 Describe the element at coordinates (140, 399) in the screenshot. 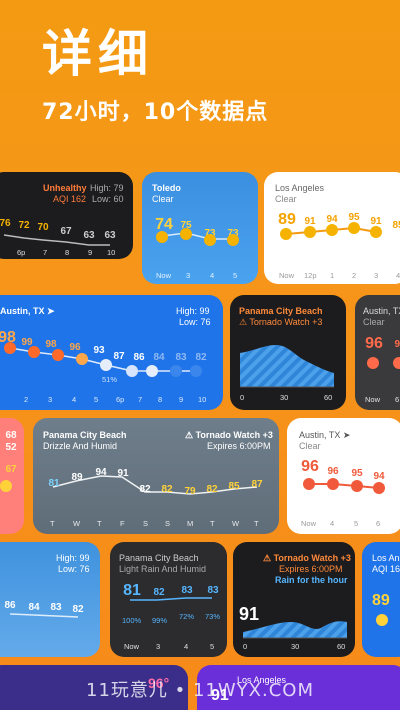

I see `tick-5: 7` at that location.